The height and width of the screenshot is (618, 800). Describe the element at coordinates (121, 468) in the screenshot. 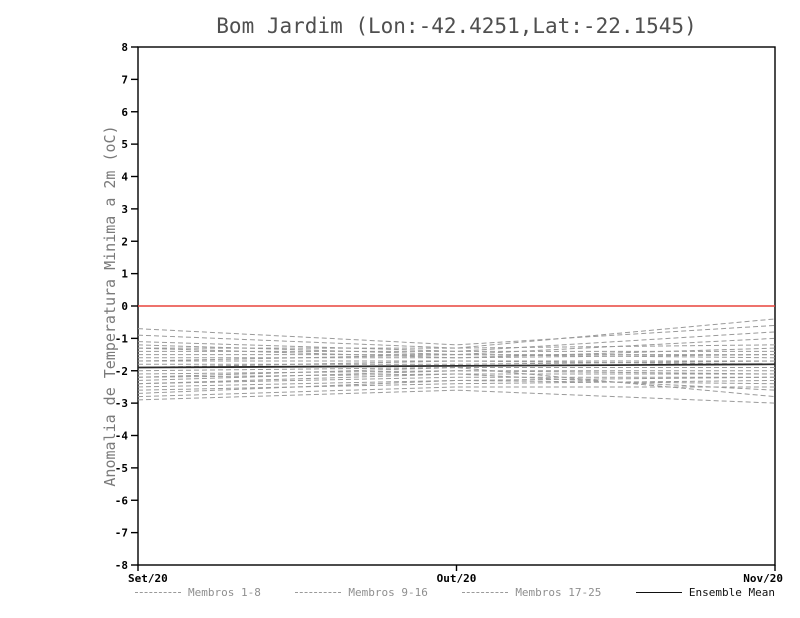

I see `svg-text: -5` at that location.